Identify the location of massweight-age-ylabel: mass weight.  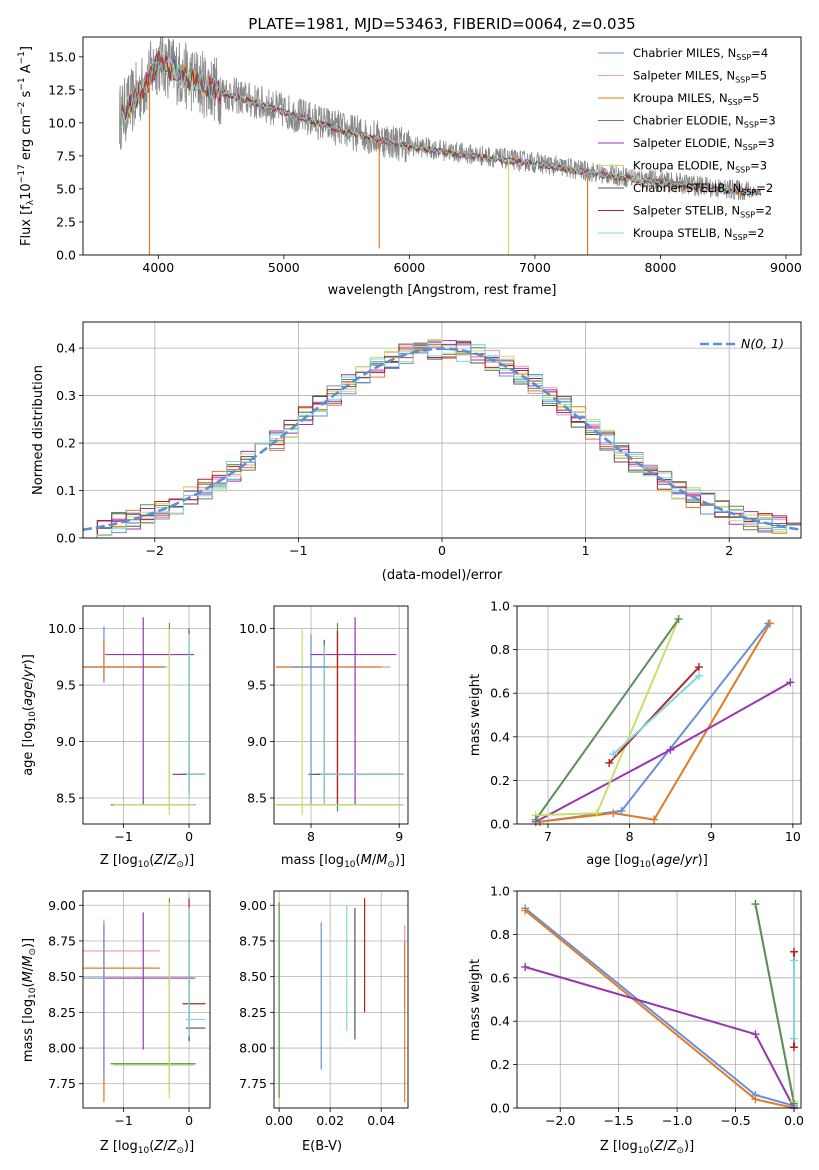
(475, 715).